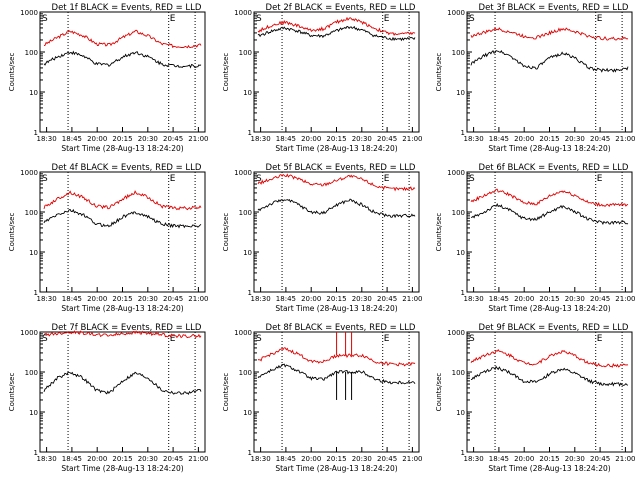 The width and height of the screenshot is (640, 480). Describe the element at coordinates (127, 8) in the screenshot. I see `chart-title: Det 1f BLACK = Events, RED = LLD` at that location.